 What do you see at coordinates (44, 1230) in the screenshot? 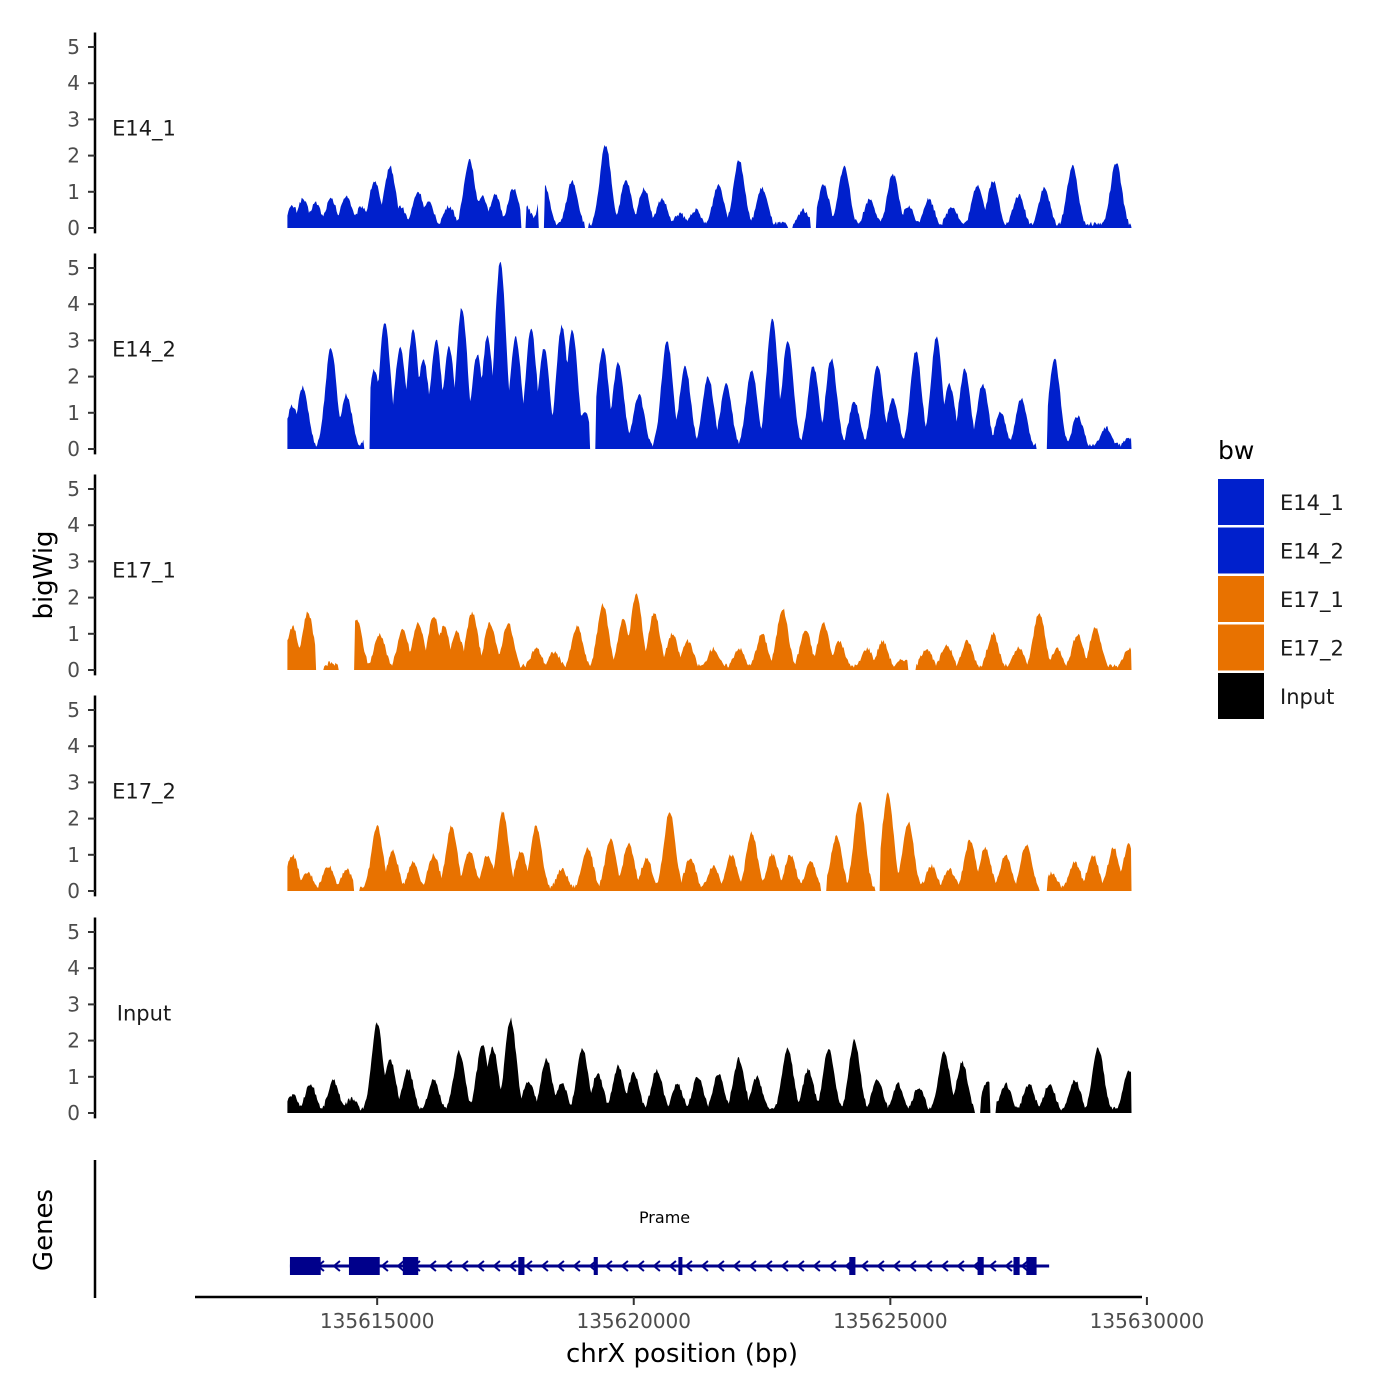
I see `genes-axis-title: Genes` at bounding box center [44, 1230].